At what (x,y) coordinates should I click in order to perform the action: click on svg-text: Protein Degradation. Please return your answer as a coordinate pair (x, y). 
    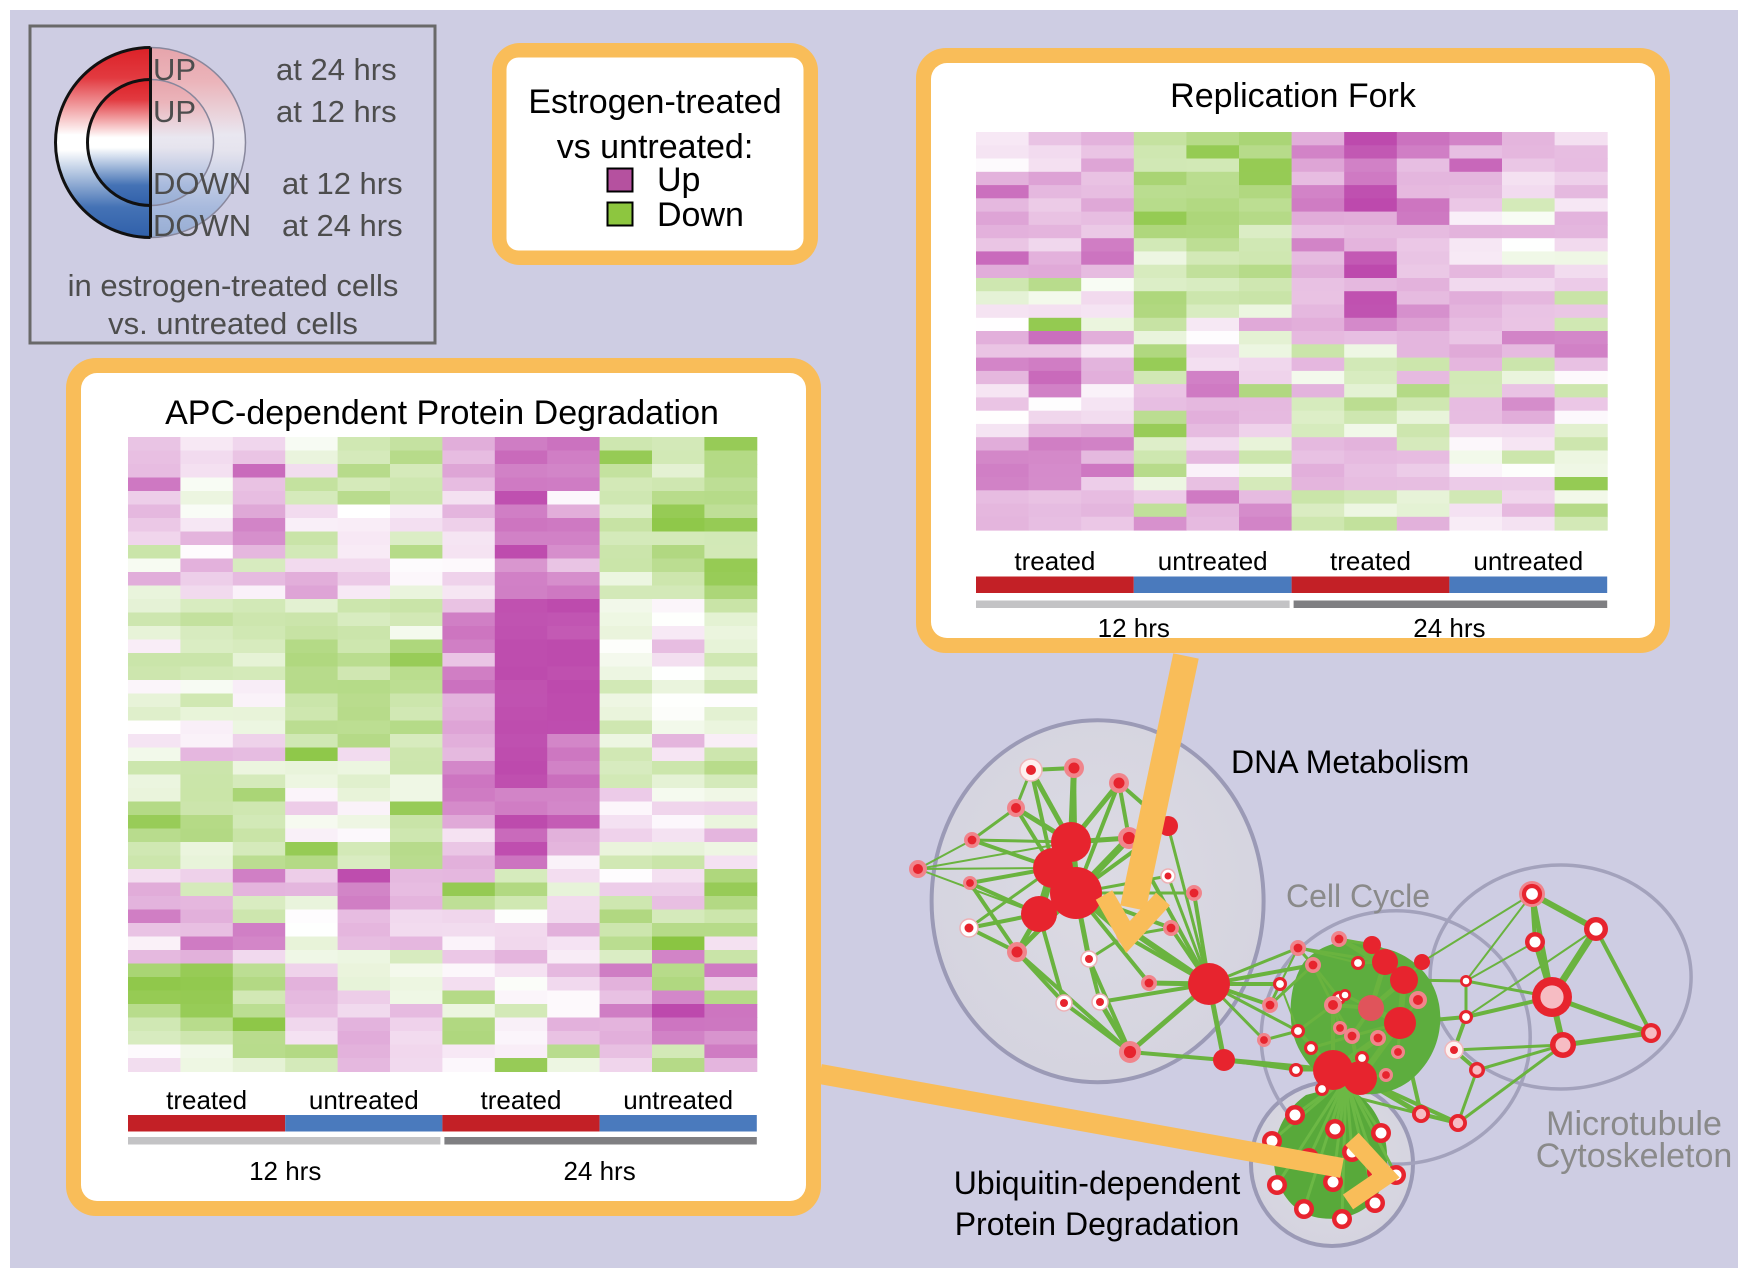
    Looking at the image, I should click on (1097, 1224).